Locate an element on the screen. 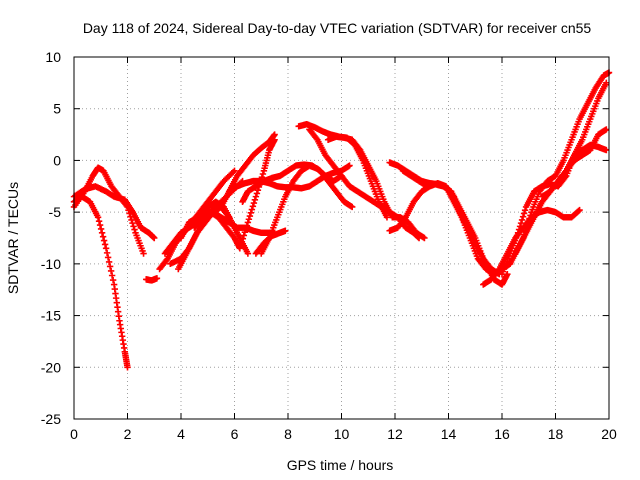 This screenshot has width=640, height=480. x-tick-label: 14 is located at coordinates (449, 434).